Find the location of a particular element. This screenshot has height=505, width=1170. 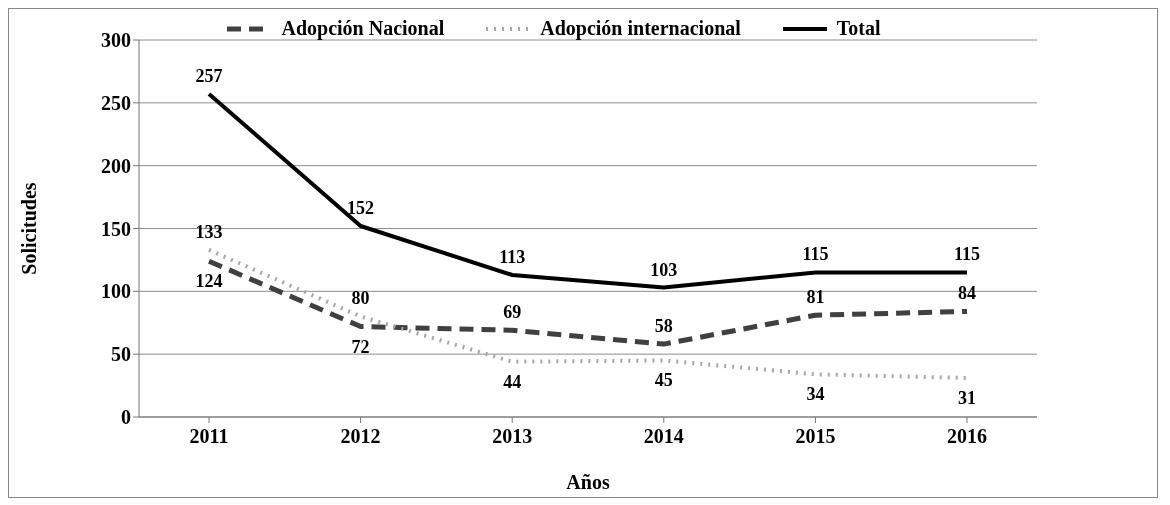

data-label: 58 is located at coordinates (663, 326).